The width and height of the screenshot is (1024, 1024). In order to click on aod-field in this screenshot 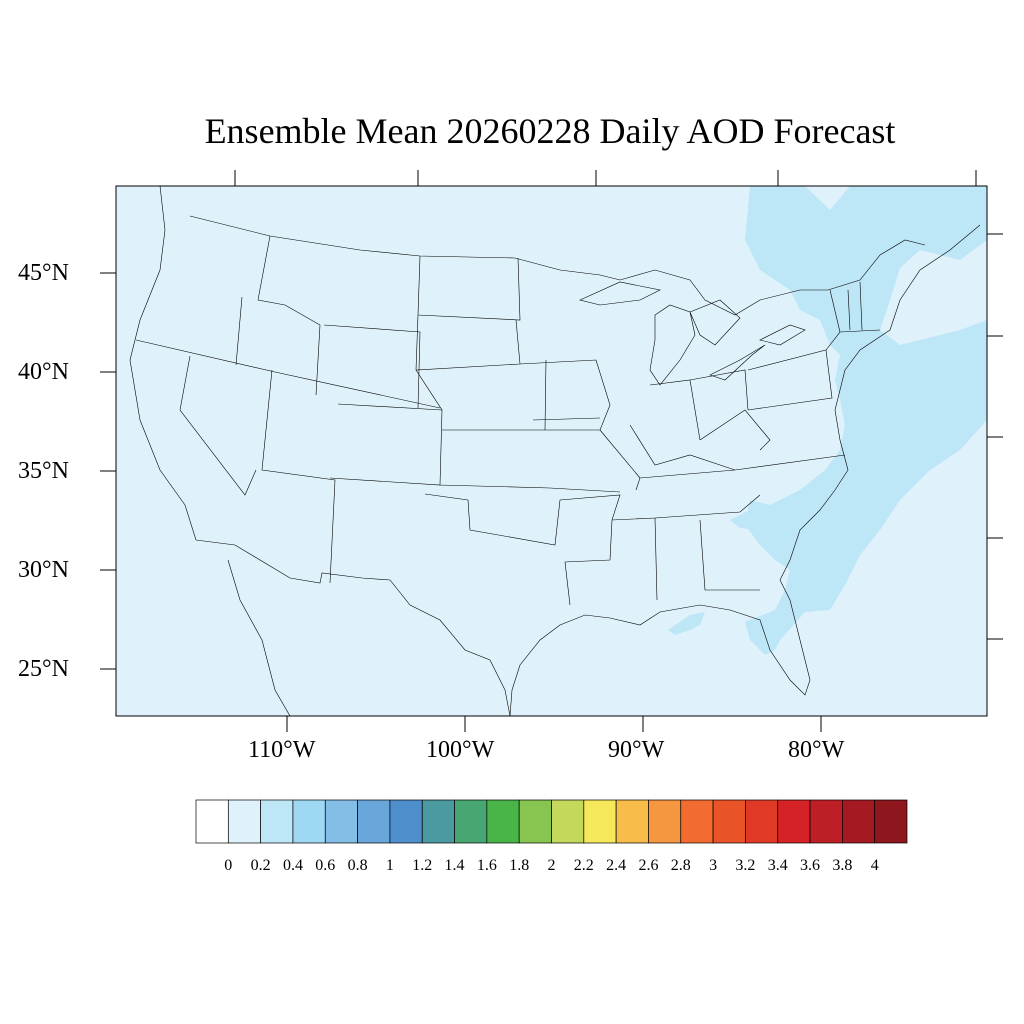, I will do `click(827, 420)`.